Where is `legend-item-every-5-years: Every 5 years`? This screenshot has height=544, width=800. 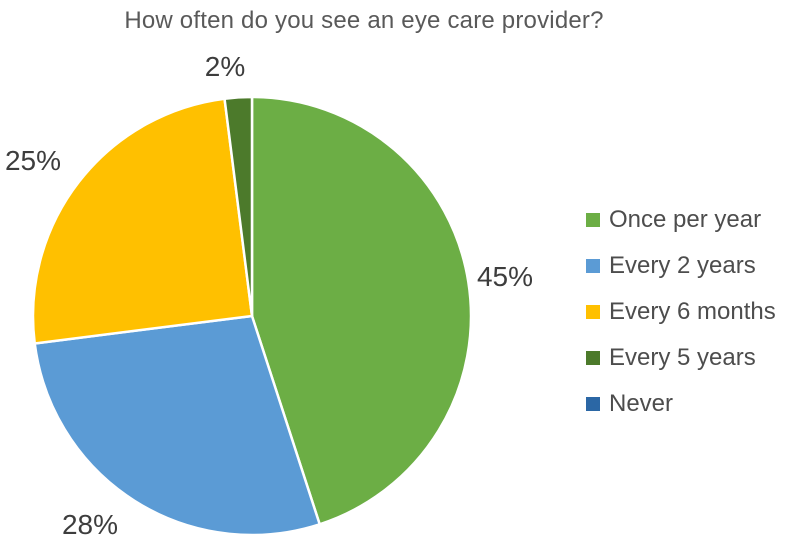
legend-item-every-5-years: Every 5 years is located at coordinates (681, 358).